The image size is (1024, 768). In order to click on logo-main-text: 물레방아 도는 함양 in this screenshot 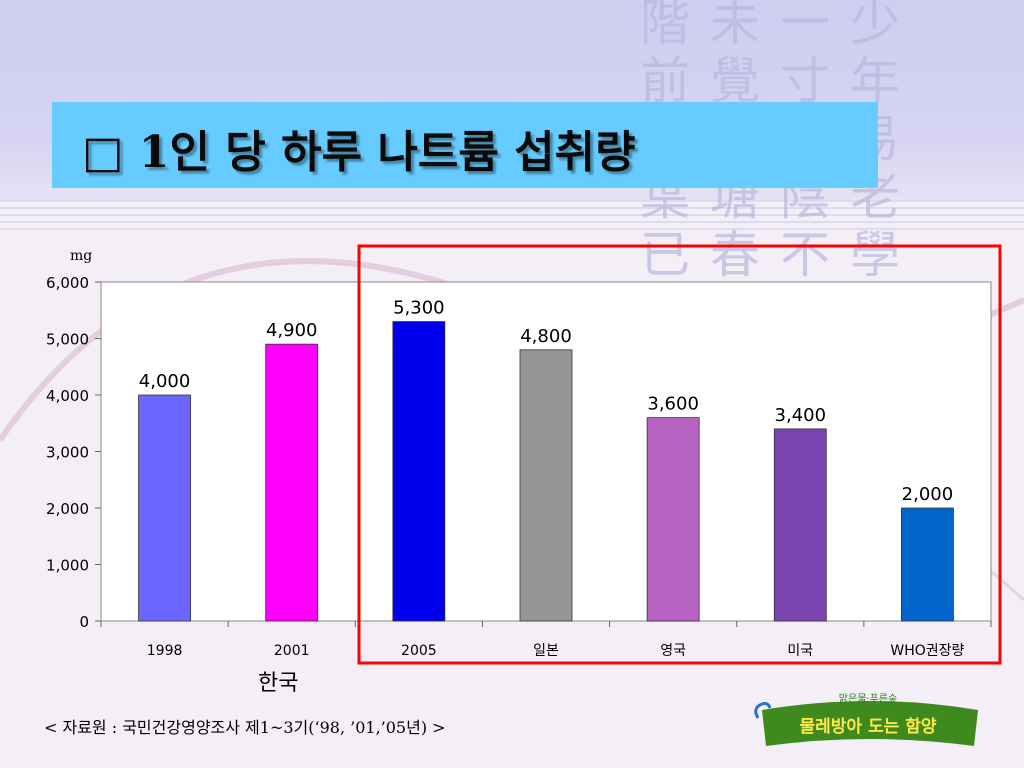, I will do `click(868, 726)`.